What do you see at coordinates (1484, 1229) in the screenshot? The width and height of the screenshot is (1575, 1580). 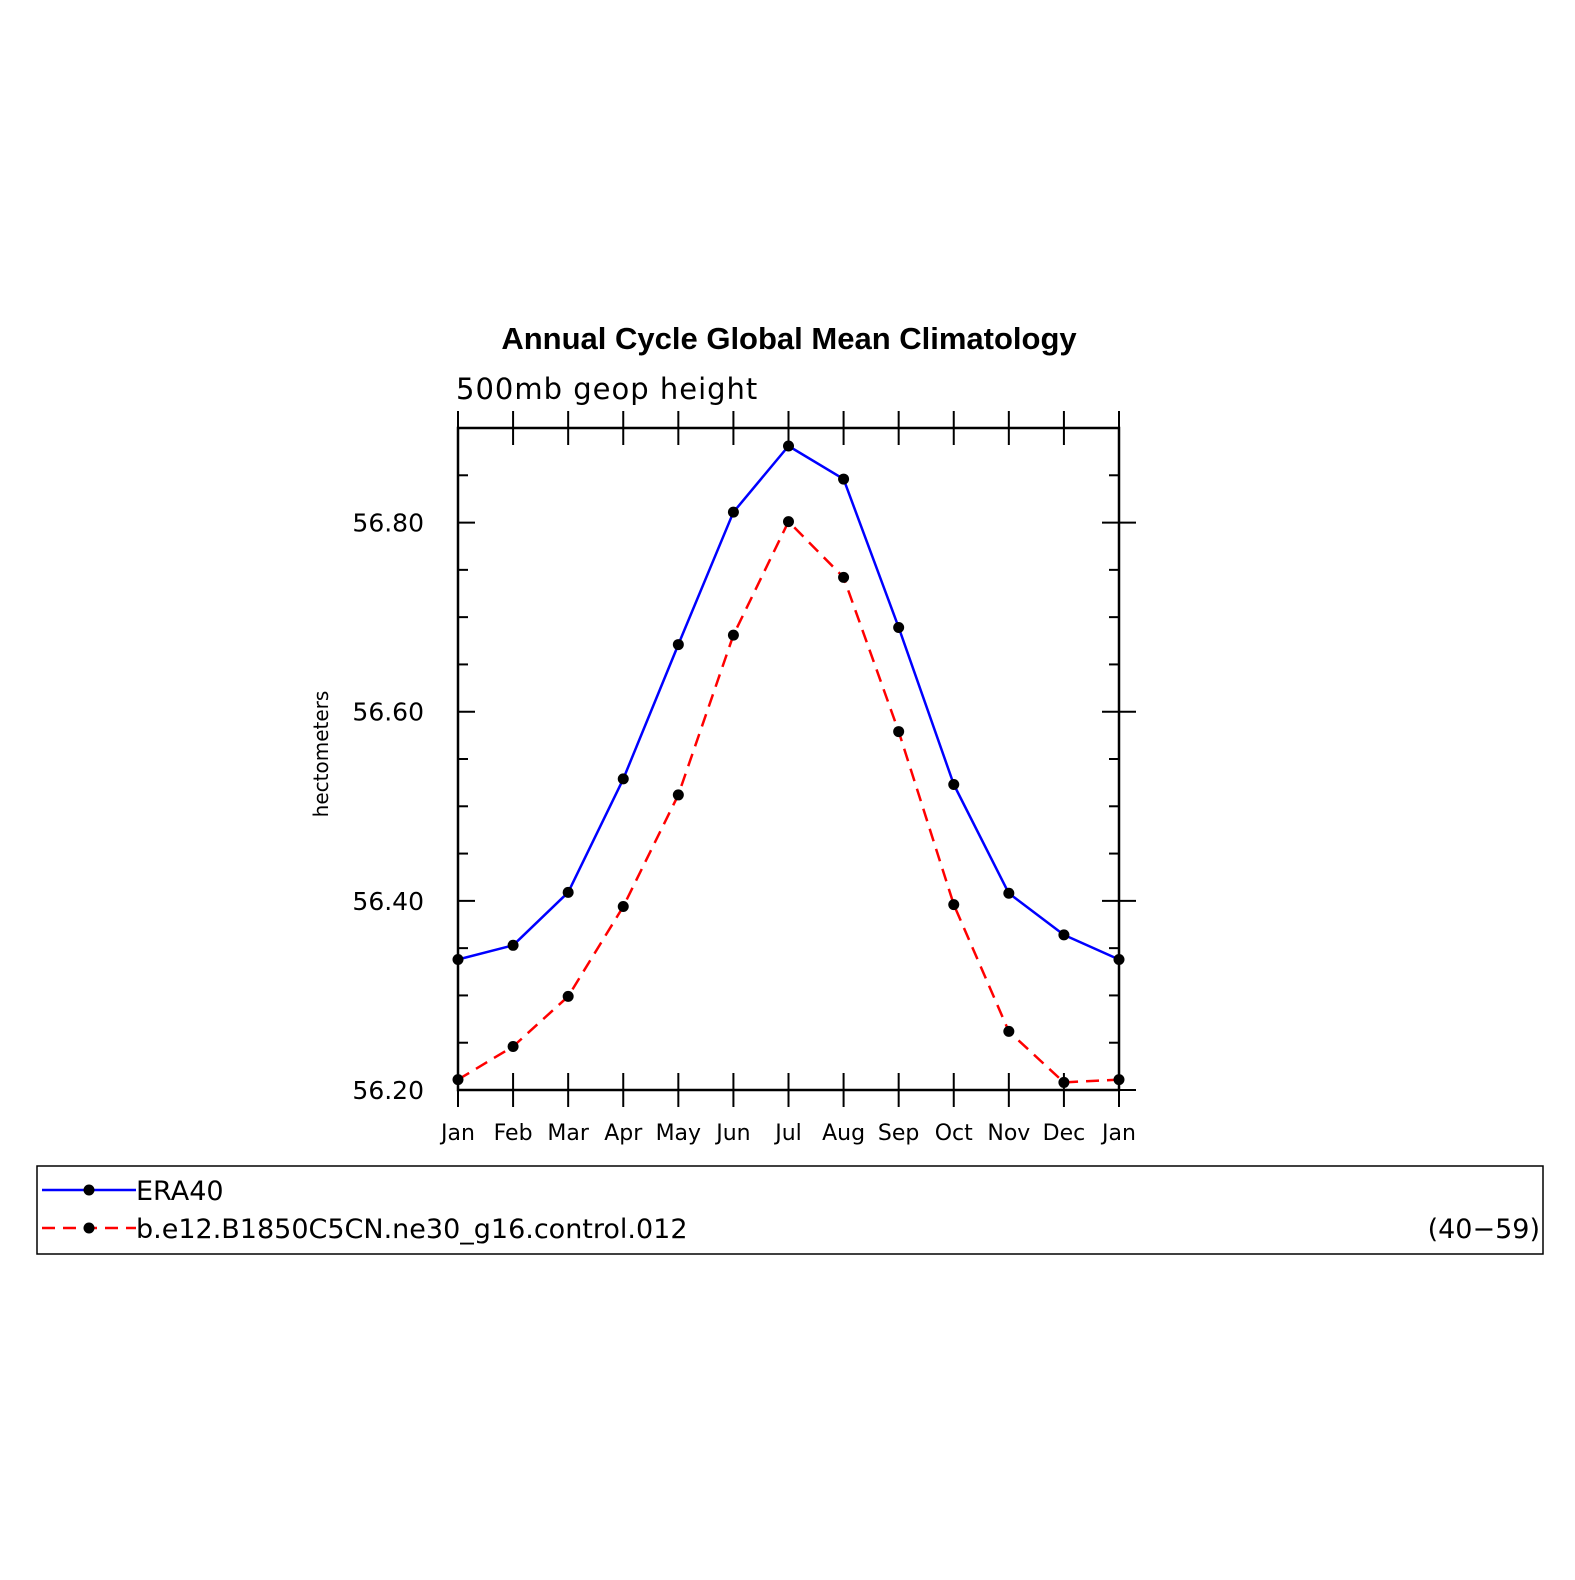 I see `legend-note: (40−59)` at bounding box center [1484, 1229].